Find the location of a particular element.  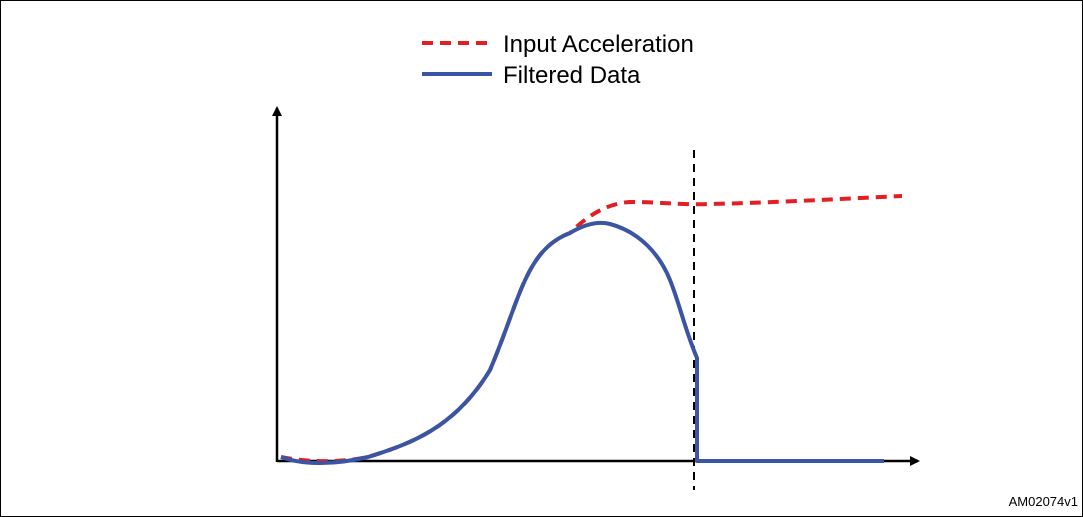

legend: Input Acceleration Filtered Data is located at coordinates (558, 60).